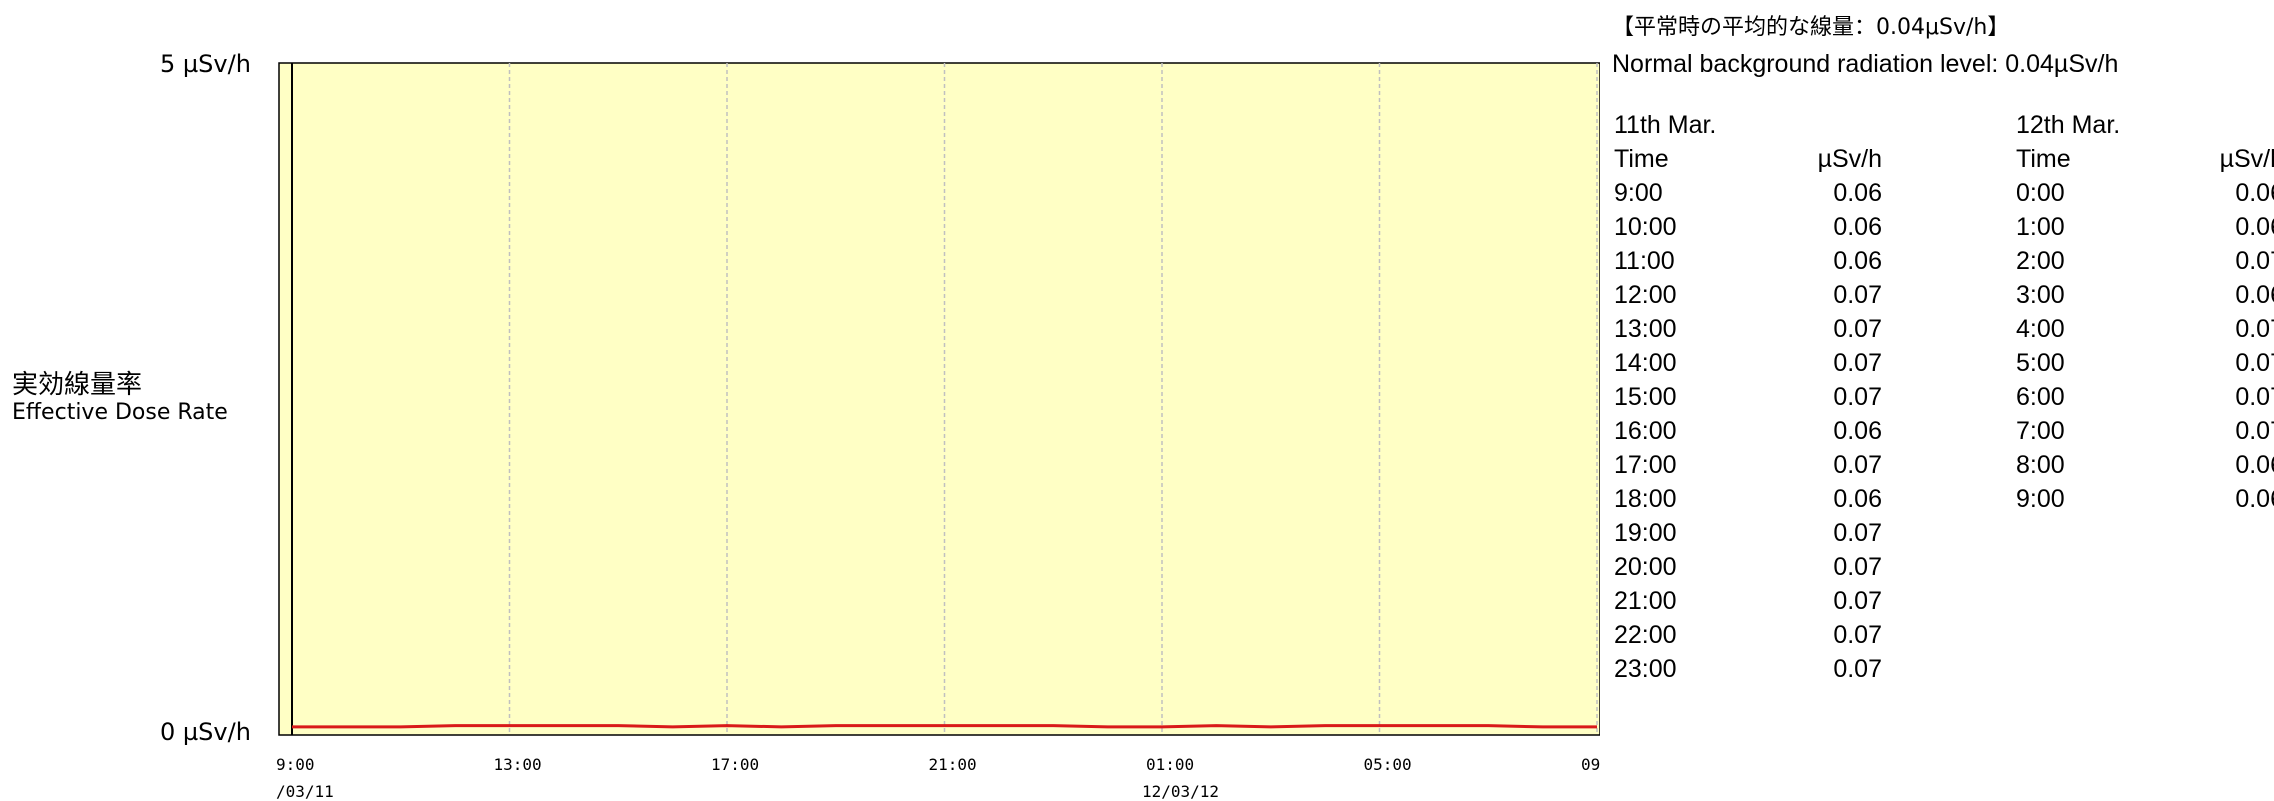  What do you see at coordinates (1748, 329) in the screenshot?
I see `table-row: 13:00 0.07` at bounding box center [1748, 329].